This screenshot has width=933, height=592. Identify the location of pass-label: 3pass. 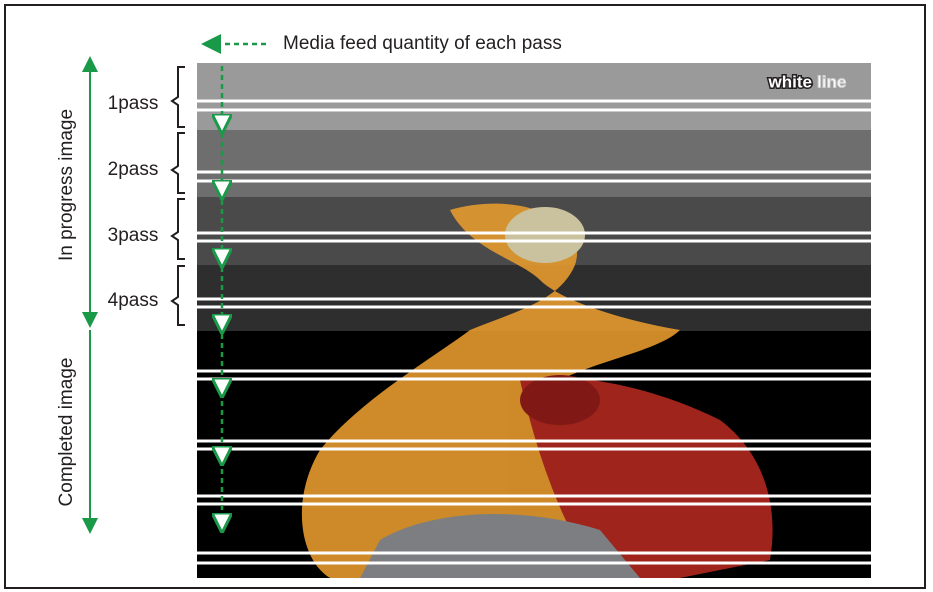
(133, 235).